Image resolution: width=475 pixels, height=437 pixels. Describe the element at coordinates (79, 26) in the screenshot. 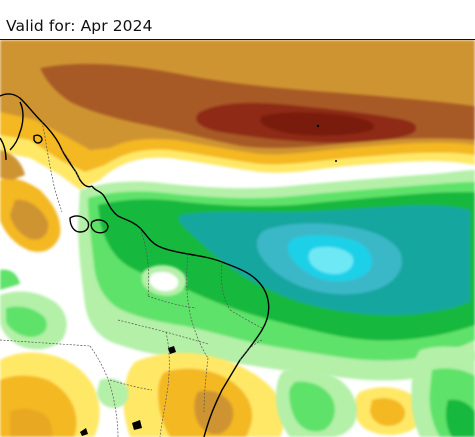

I see `valid-for-label: Valid for: Apr 2024` at that location.